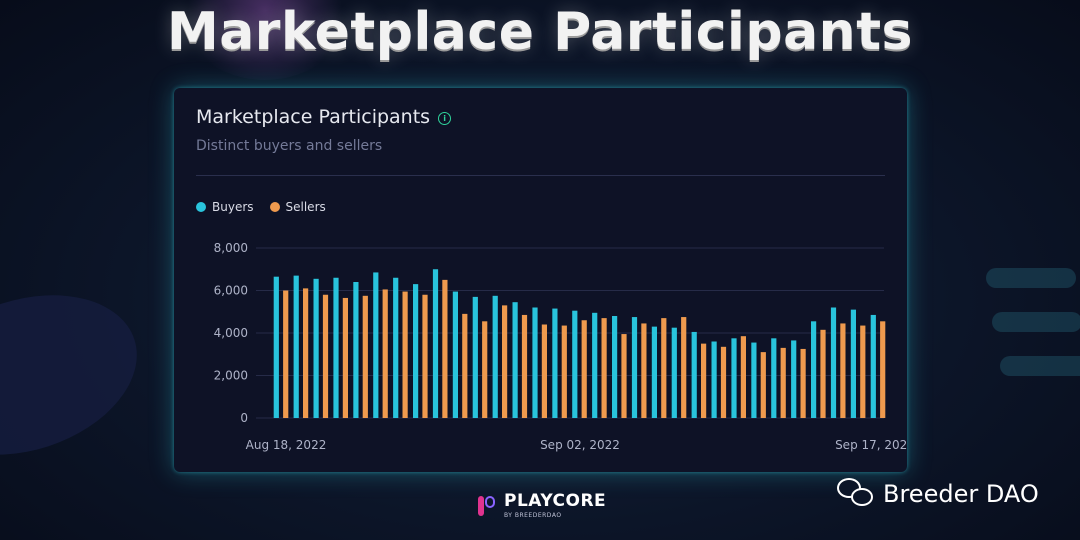 Image resolution: width=1080 pixels, height=540 pixels. Describe the element at coordinates (313, 117) in the screenshot. I see `card-title-text: Marketplace Participants` at that location.